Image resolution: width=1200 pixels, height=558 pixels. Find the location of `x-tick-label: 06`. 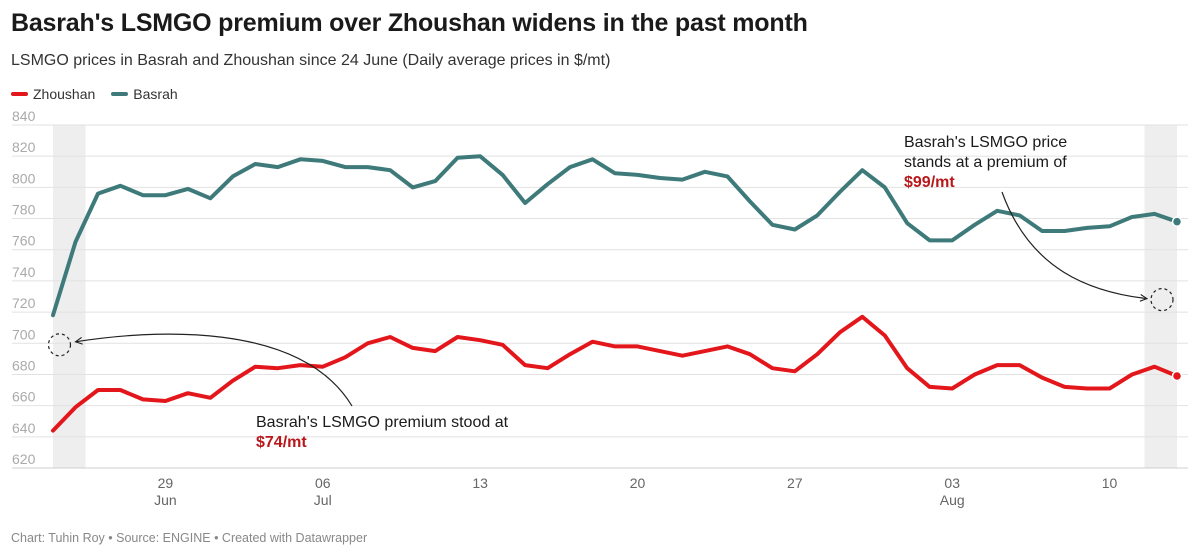

x-tick-label: 06 is located at coordinates (323, 483).